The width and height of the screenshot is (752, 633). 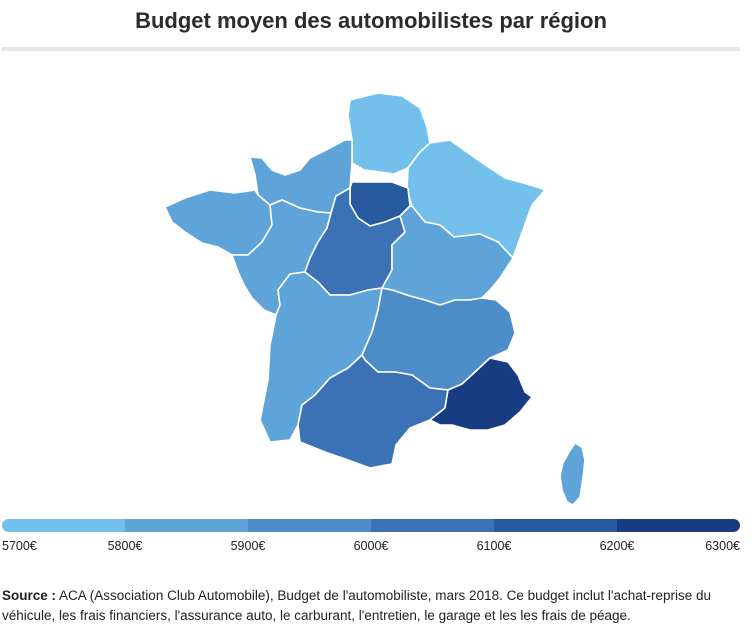 What do you see at coordinates (722, 546) in the screenshot?
I see `color-scale-label: 6300€` at bounding box center [722, 546].